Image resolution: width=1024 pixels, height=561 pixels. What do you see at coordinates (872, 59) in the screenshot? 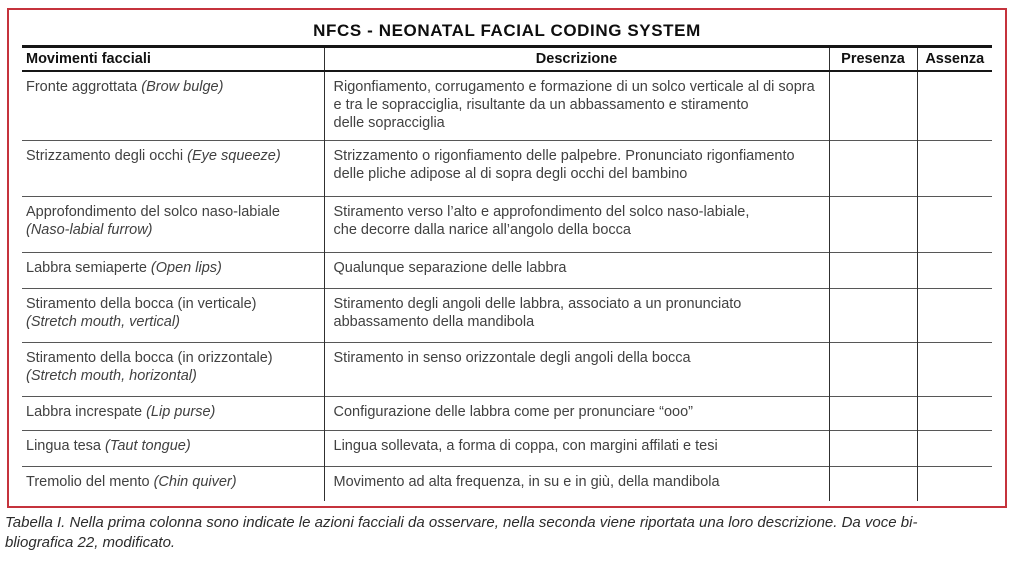
I see `col-header-presenza: Presenza` at bounding box center [872, 59].